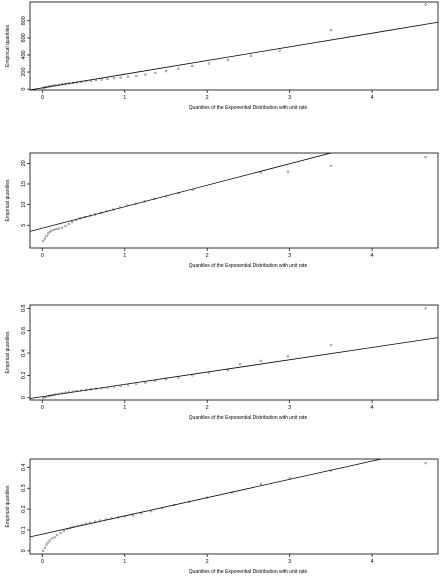  What do you see at coordinates (124, 256) in the screenshot?
I see `x-tick-label: 1` at bounding box center [124, 256].